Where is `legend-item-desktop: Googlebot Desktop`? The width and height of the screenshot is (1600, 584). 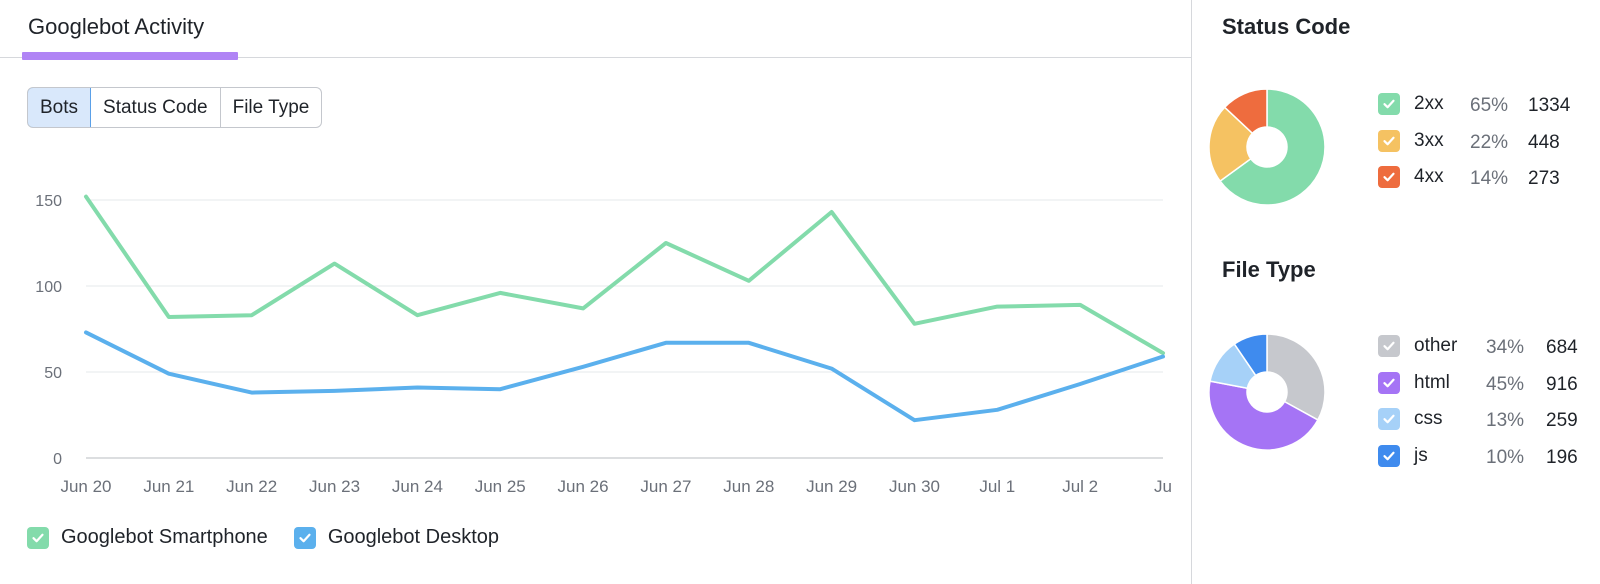 legend-item-desktop: Googlebot Desktop is located at coordinates (396, 537).